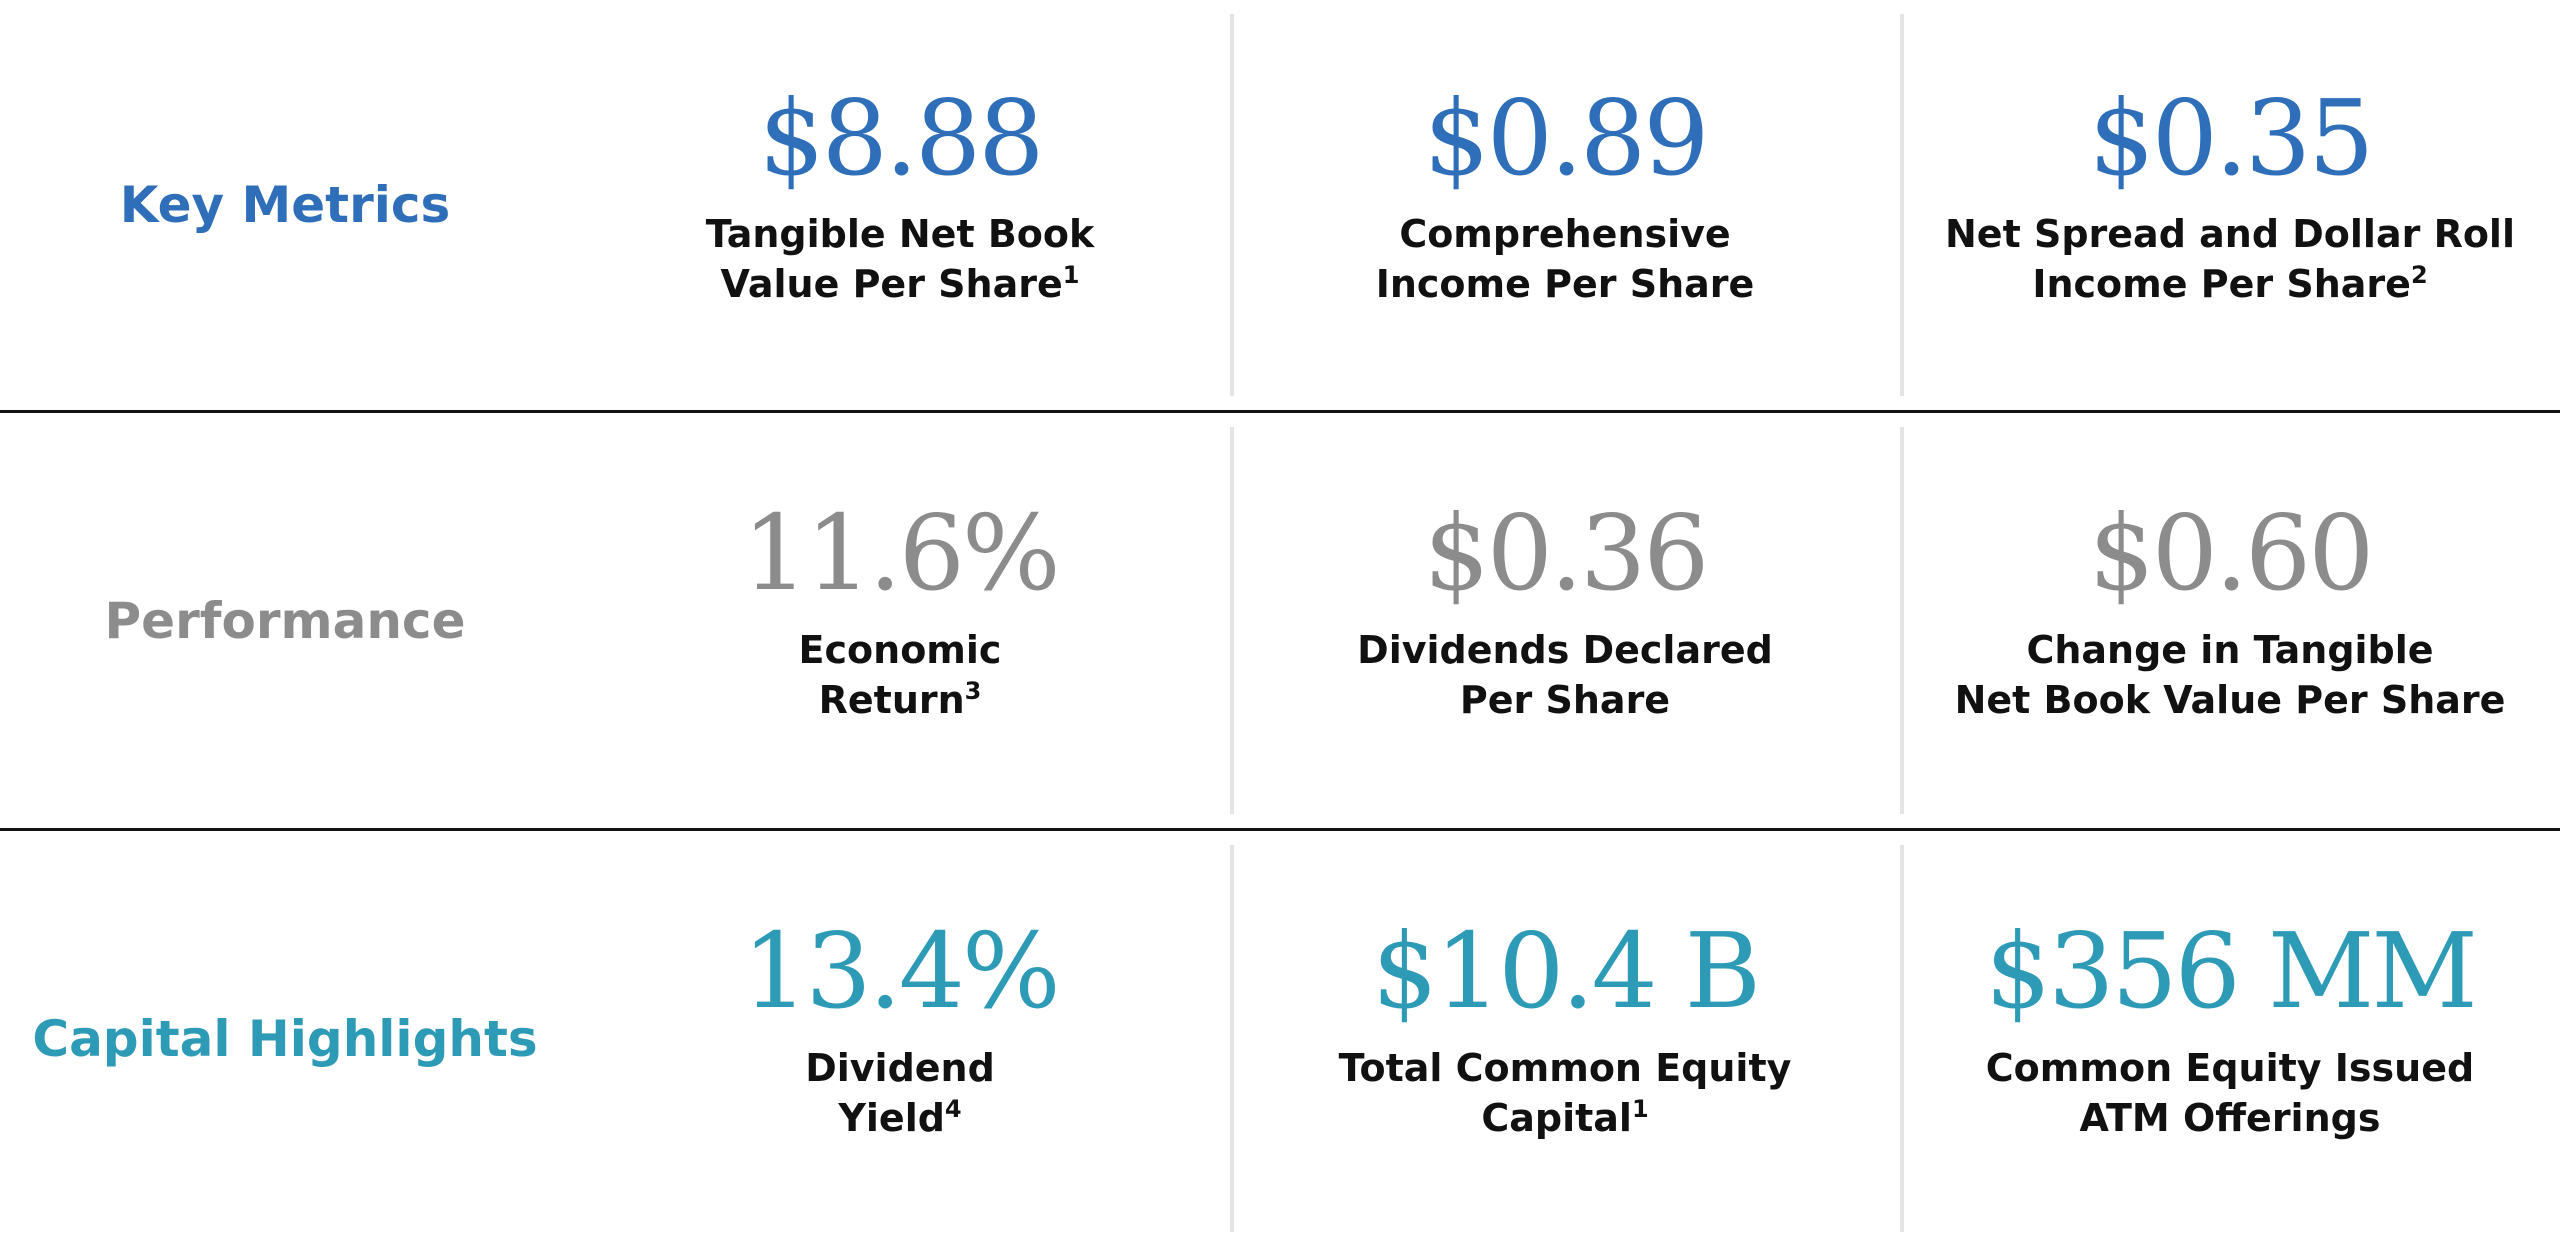  I want to click on description-text: Comprehensive, so click(1565, 234).